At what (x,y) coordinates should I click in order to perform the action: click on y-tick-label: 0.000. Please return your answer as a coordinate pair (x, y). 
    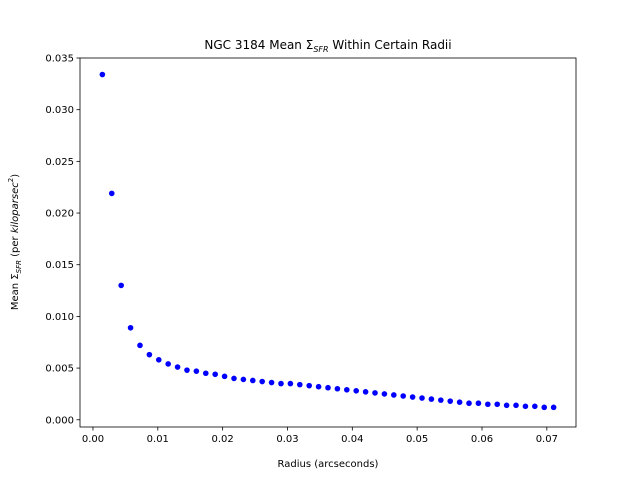
    Looking at the image, I should click on (59, 420).